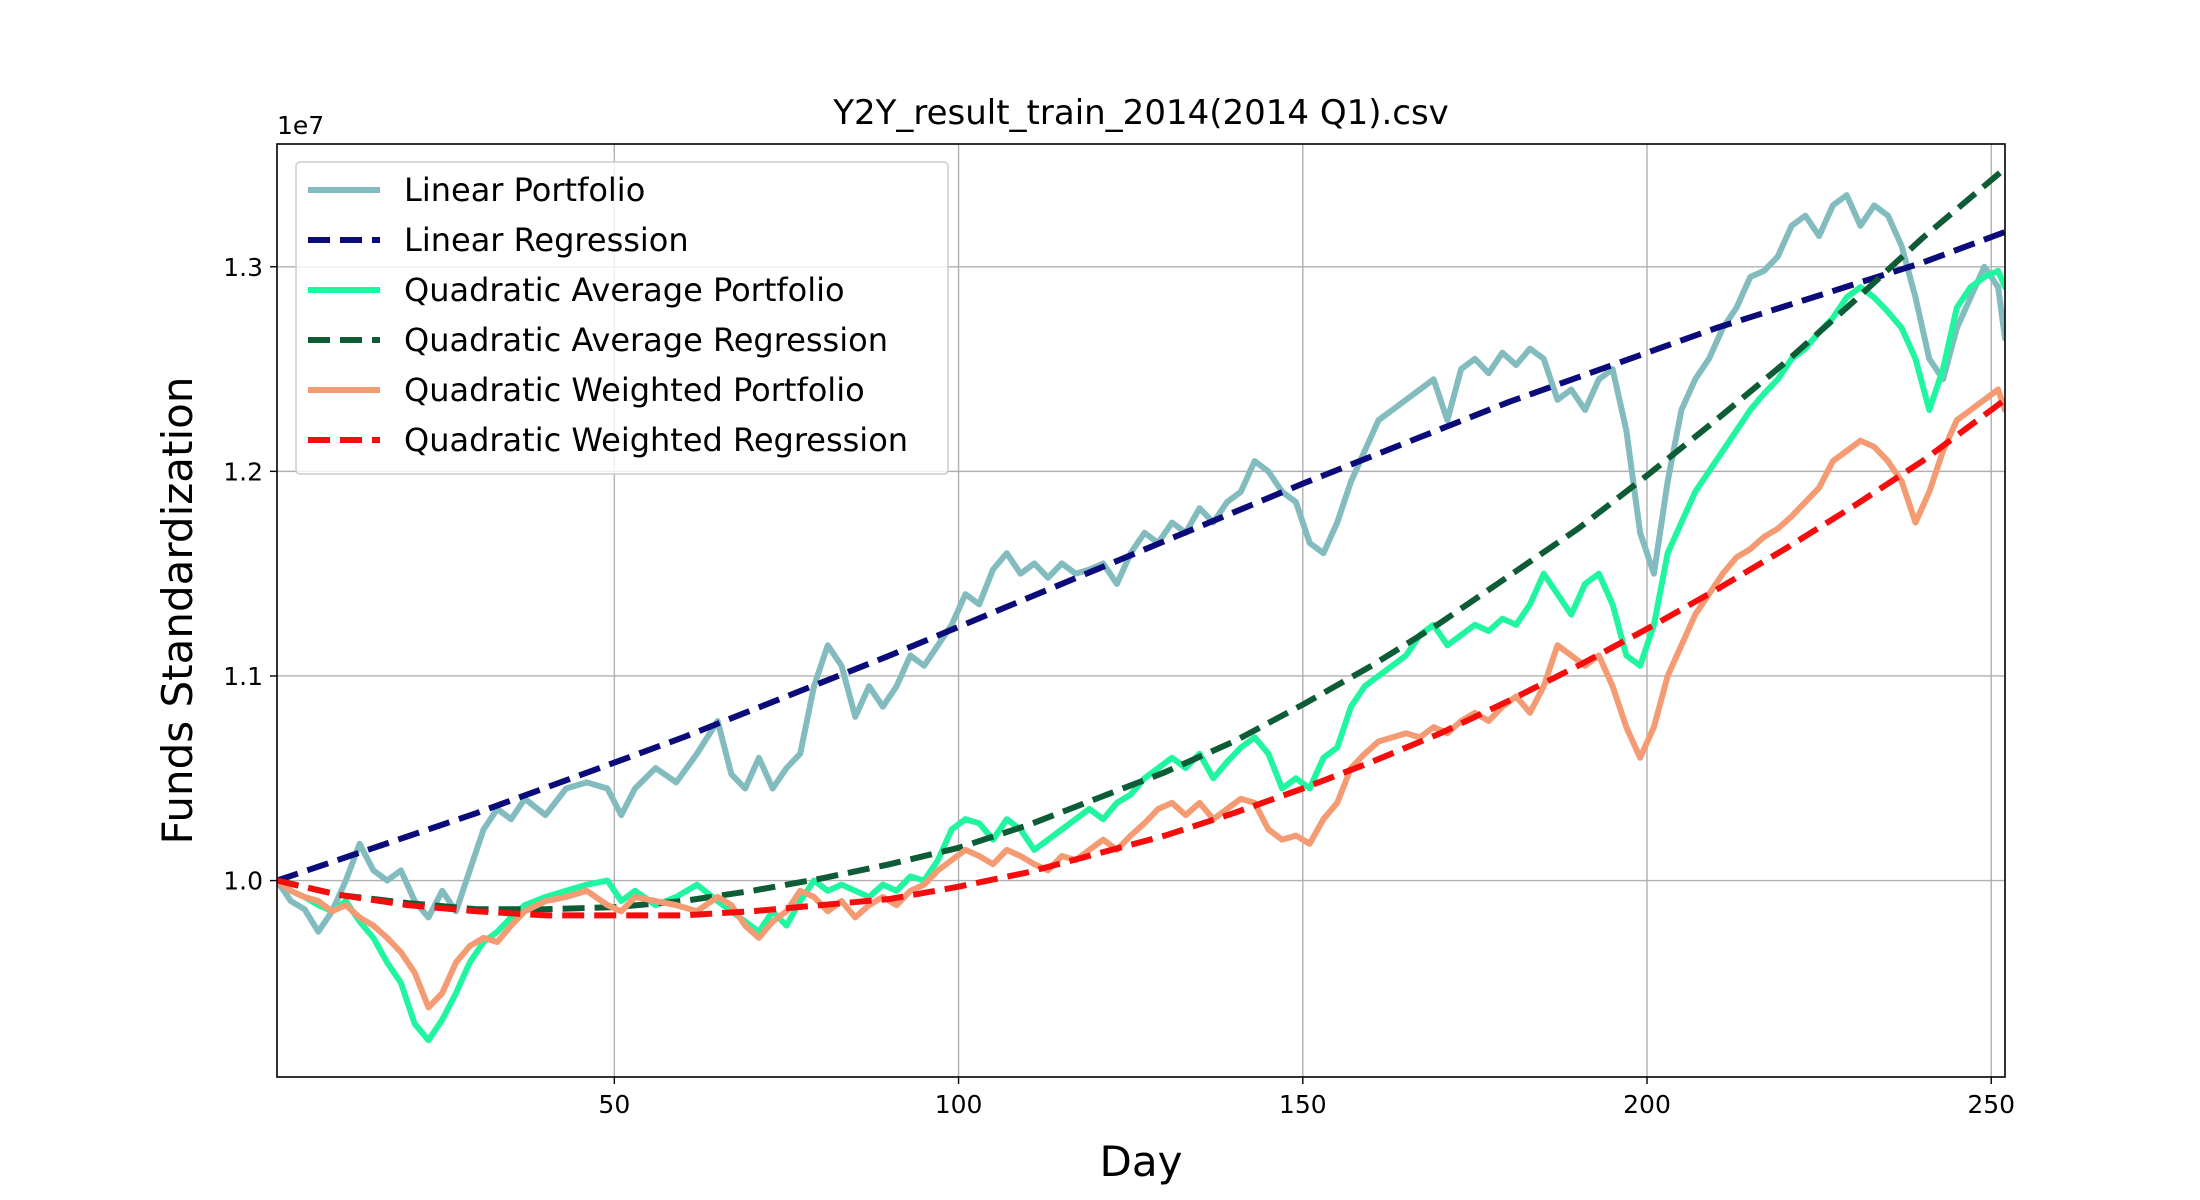 Image resolution: width=2200 pixels, height=1200 pixels. What do you see at coordinates (243, 471) in the screenshot?
I see `y-tick-label: 1.2` at bounding box center [243, 471].